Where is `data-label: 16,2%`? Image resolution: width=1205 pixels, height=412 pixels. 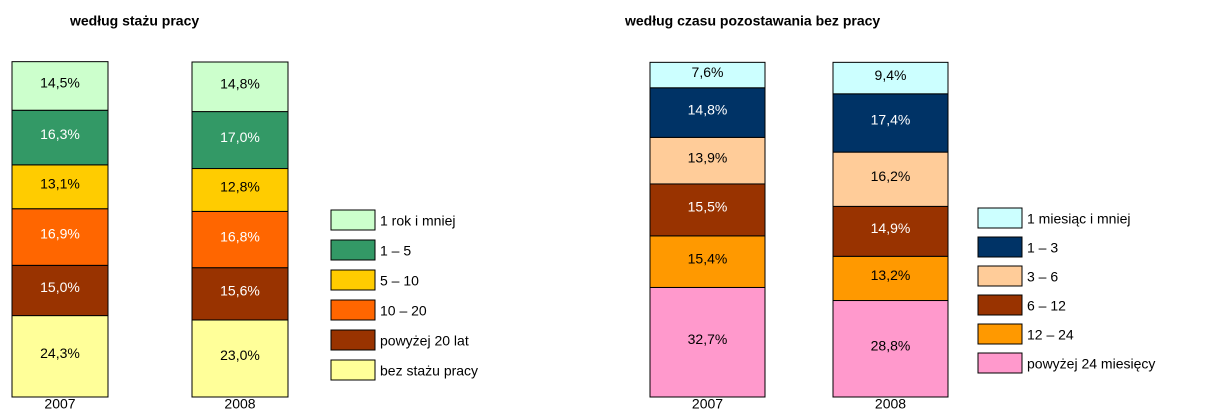
data-label: 16,2% is located at coordinates (891, 176).